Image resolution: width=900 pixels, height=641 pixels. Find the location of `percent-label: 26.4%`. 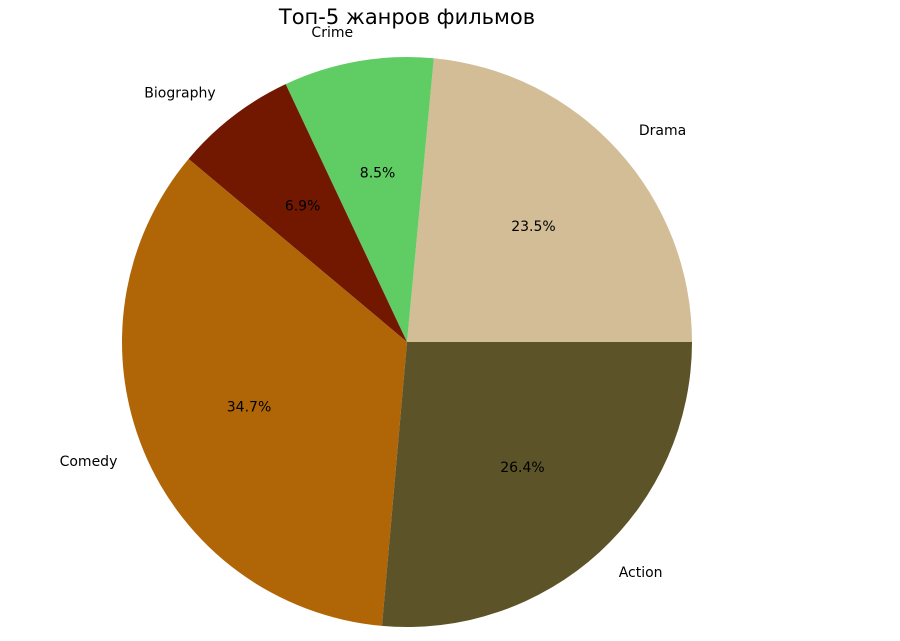

percent-label: 26.4% is located at coordinates (522, 468).